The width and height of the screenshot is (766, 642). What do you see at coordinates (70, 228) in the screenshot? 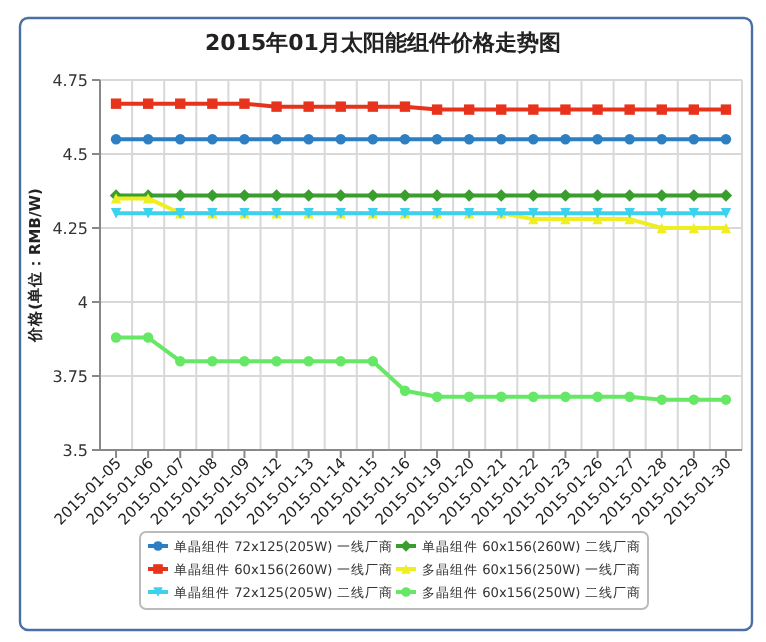
I see `y-tick-label: 4.25` at bounding box center [70, 228].